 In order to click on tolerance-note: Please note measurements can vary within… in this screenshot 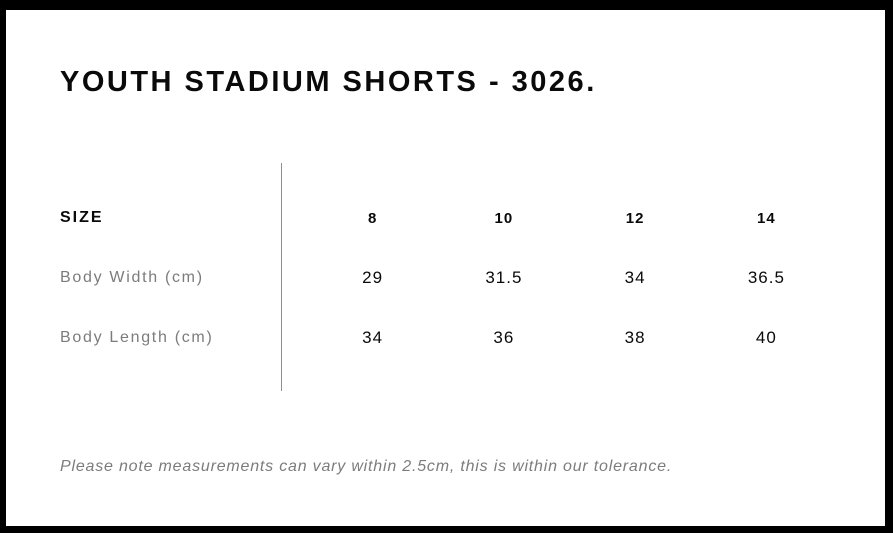, I will do `click(366, 466)`.